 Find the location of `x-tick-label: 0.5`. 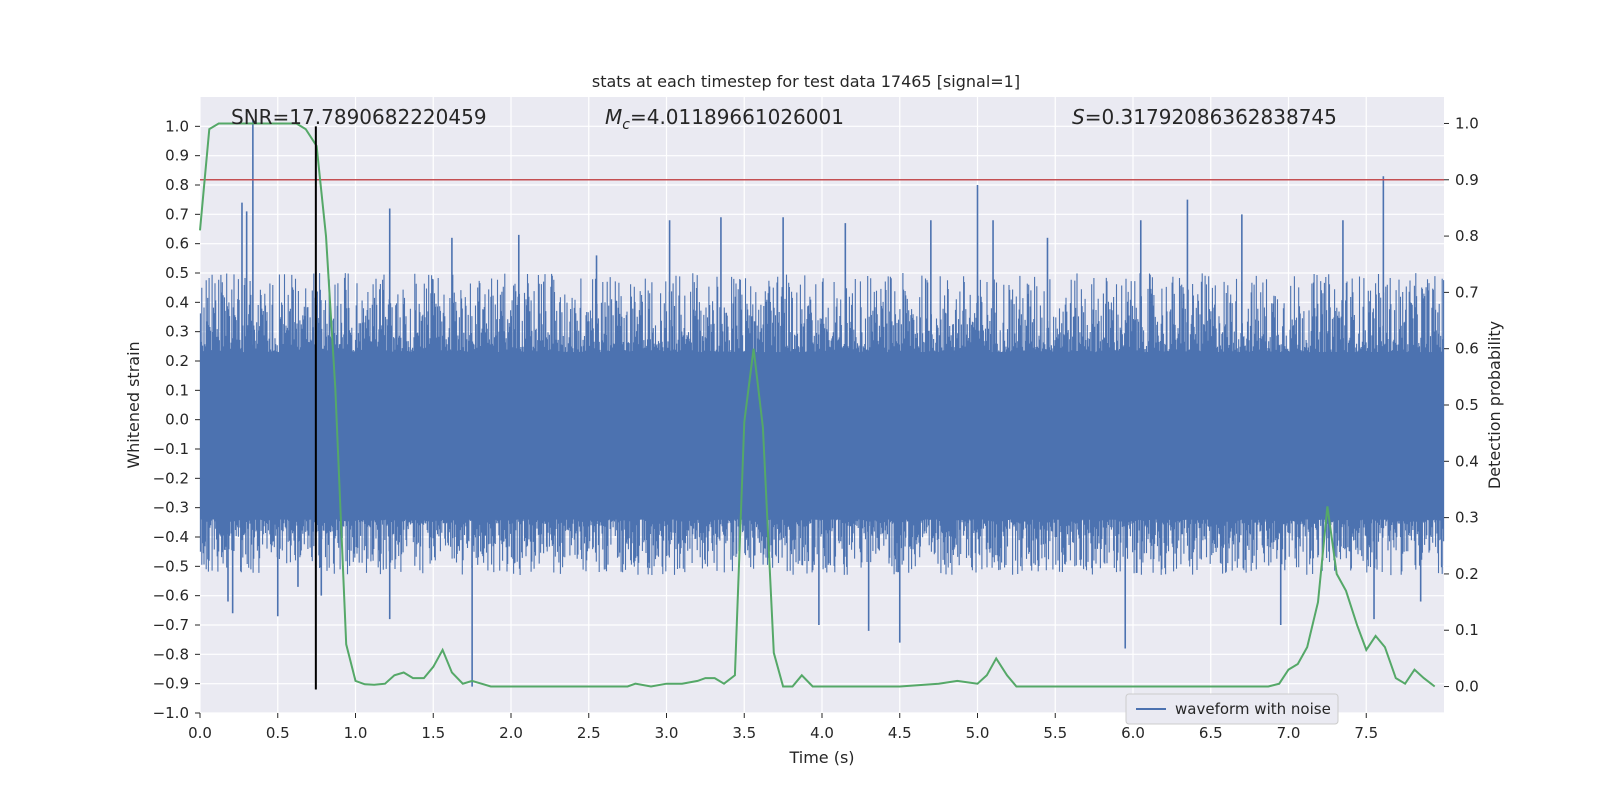

x-tick-label: 0.5 is located at coordinates (278, 733).